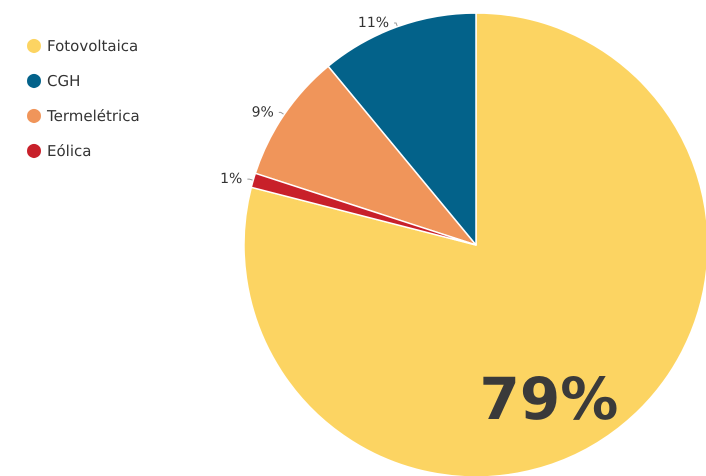 The height and width of the screenshot is (476, 706). I want to click on data-label: 11%, so click(374, 22).